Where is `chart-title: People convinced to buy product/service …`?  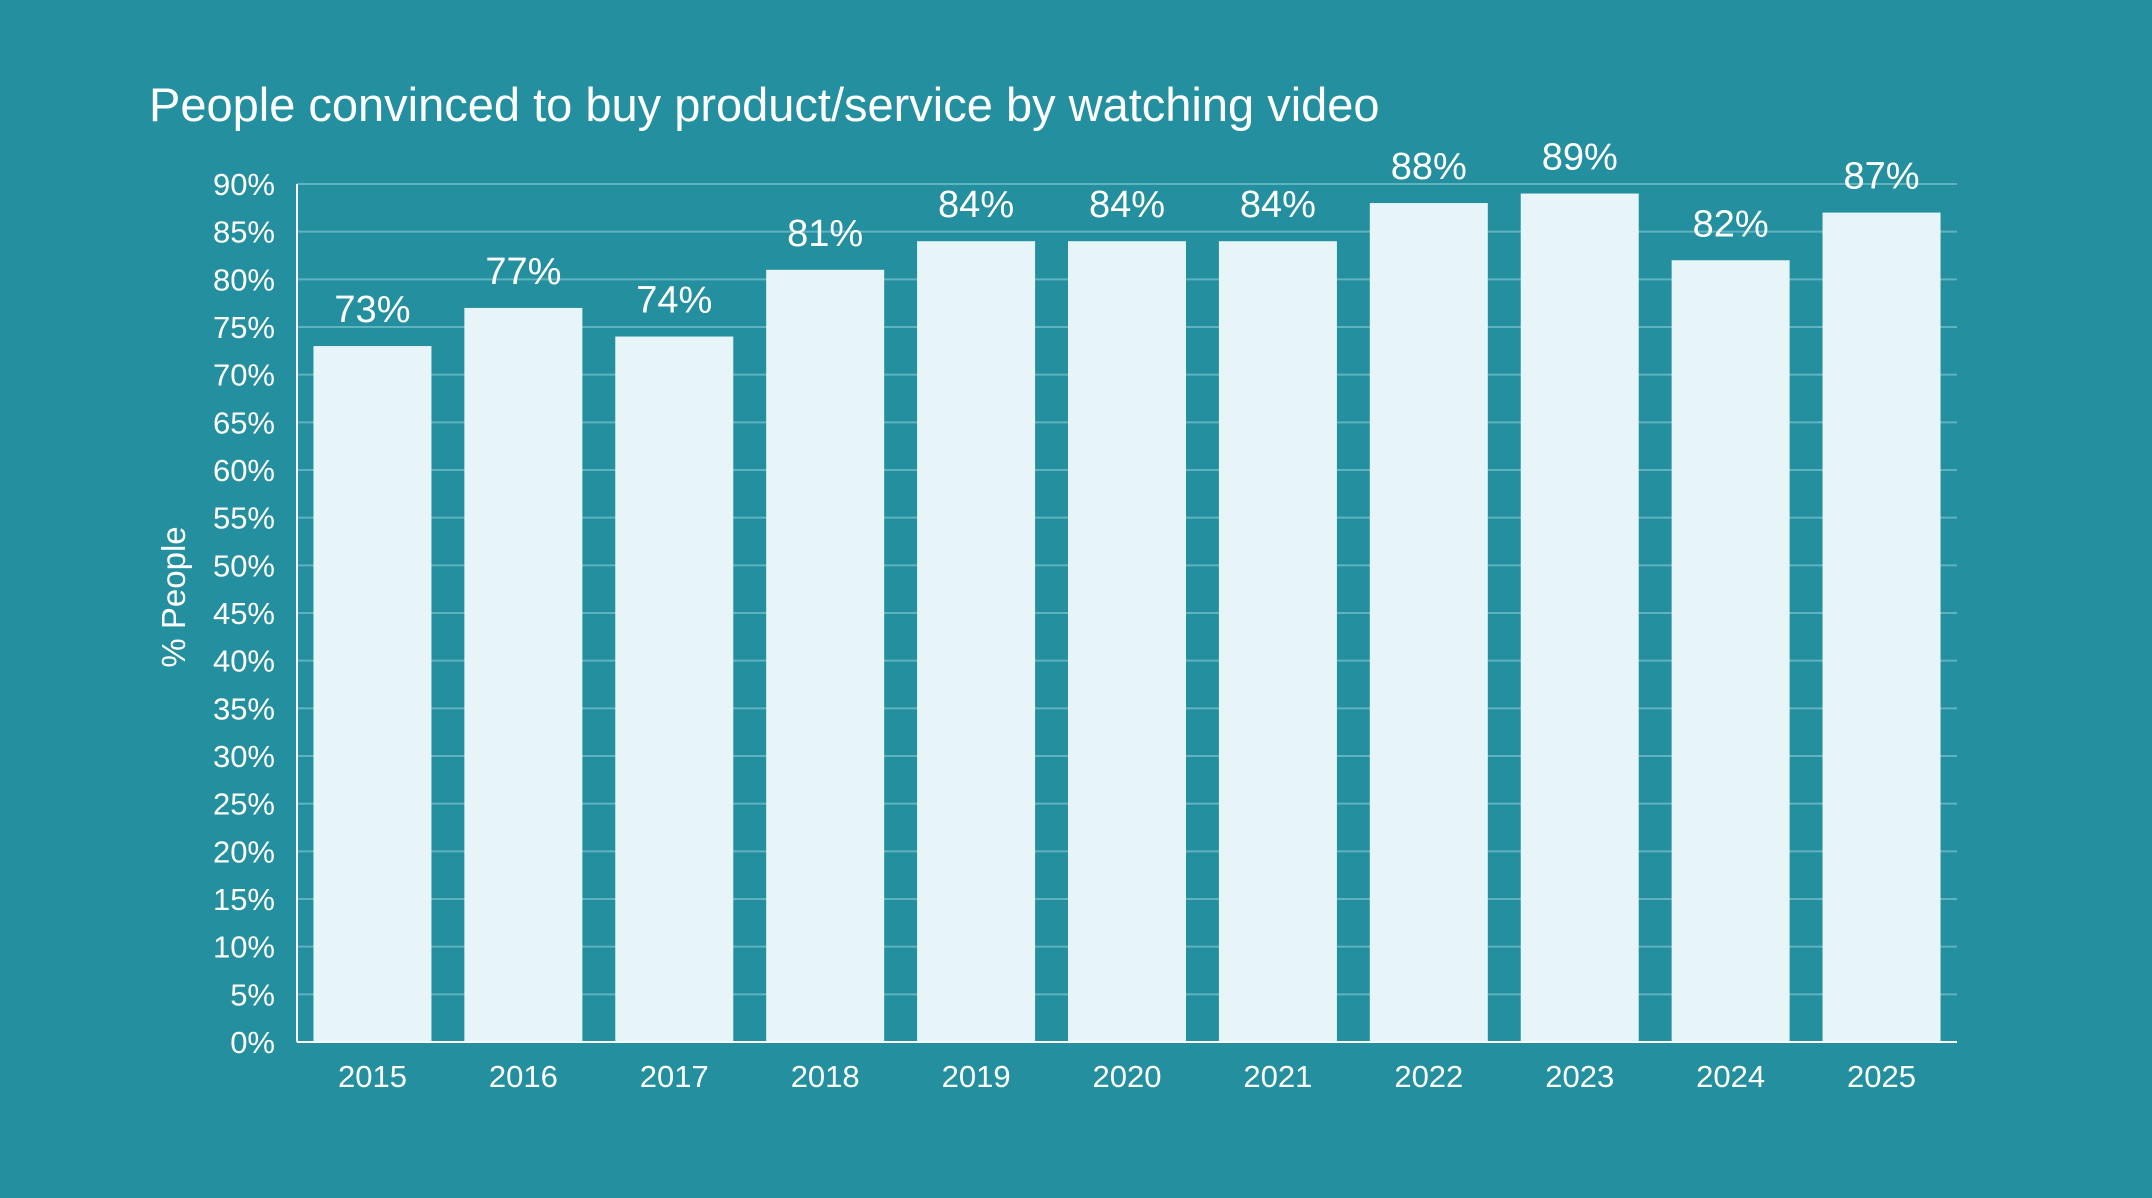
chart-title: People convinced to buy product/service … is located at coordinates (764, 104).